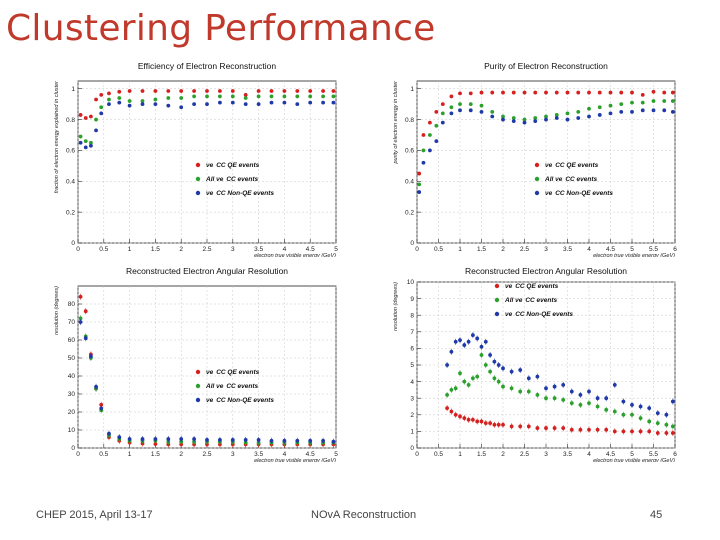  Describe the element at coordinates (412, 332) in the screenshot. I see `y-tick-label: 7` at that location.